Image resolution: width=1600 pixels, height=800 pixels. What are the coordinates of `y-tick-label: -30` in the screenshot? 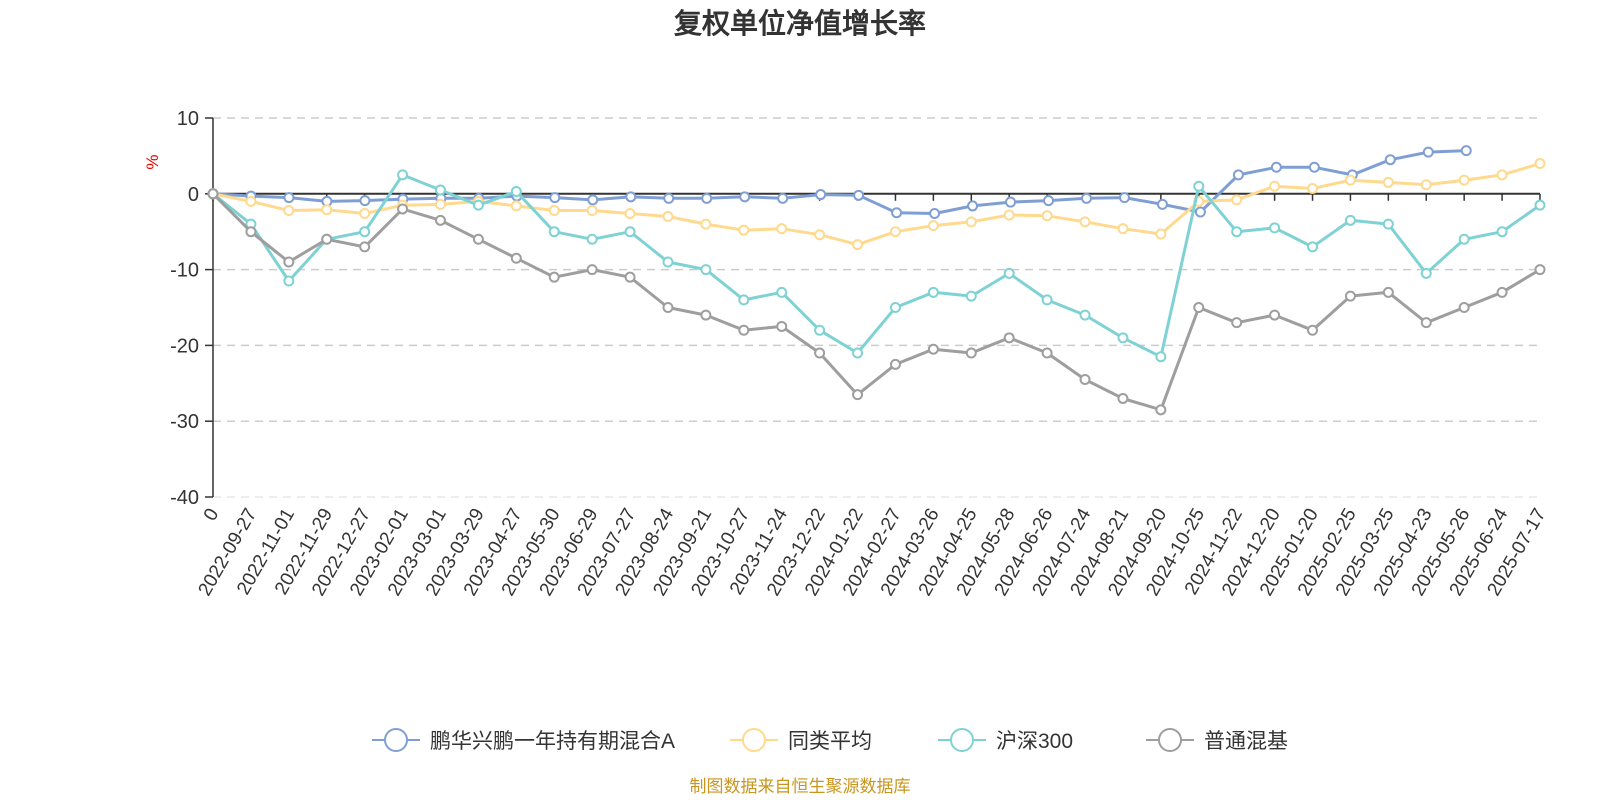 It's located at (184, 422).